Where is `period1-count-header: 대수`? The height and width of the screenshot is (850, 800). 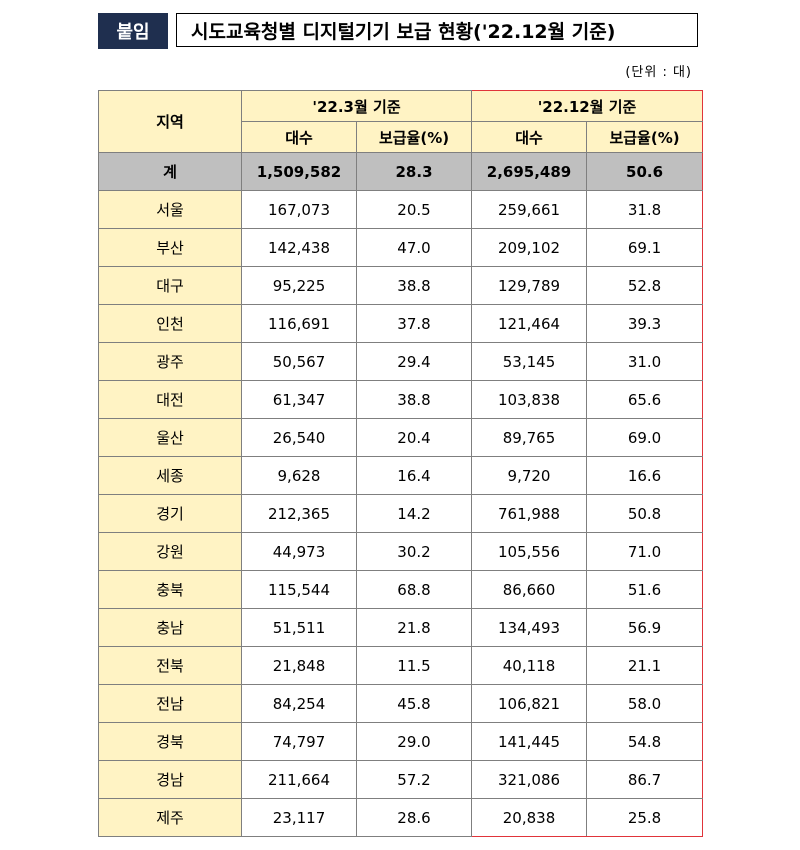 period1-count-header: 대수 is located at coordinates (299, 137).